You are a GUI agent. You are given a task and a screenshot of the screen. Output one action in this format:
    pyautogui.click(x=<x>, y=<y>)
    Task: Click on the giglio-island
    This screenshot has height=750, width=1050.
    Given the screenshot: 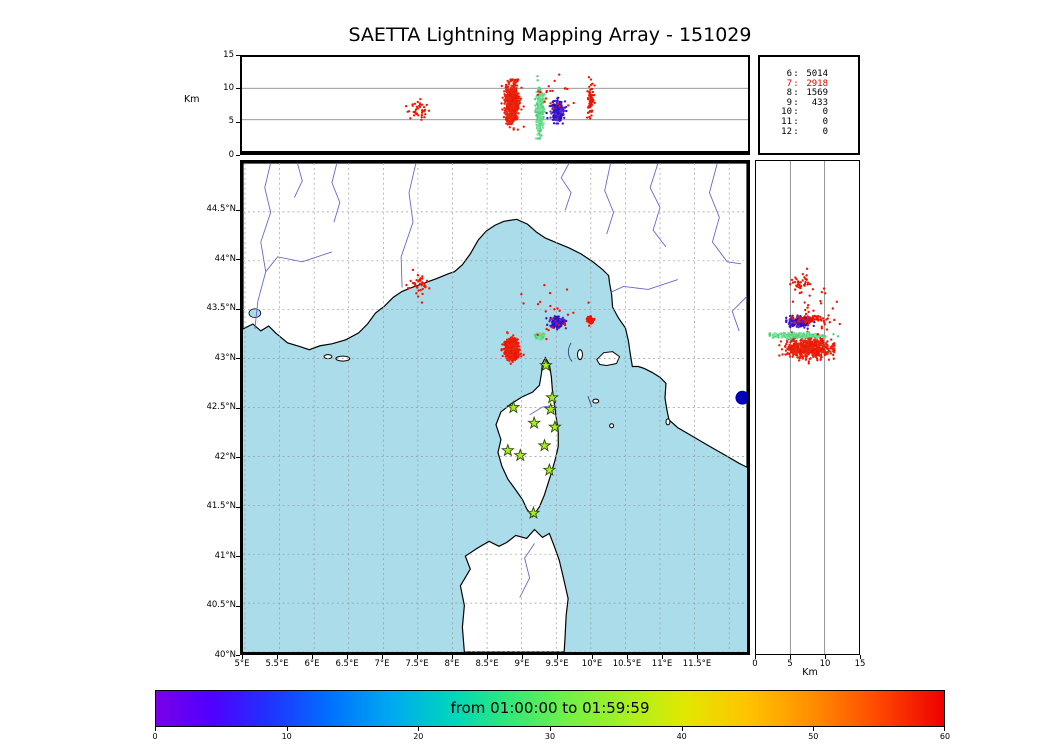 What is the action you would take?
    pyautogui.click(x=668, y=422)
    